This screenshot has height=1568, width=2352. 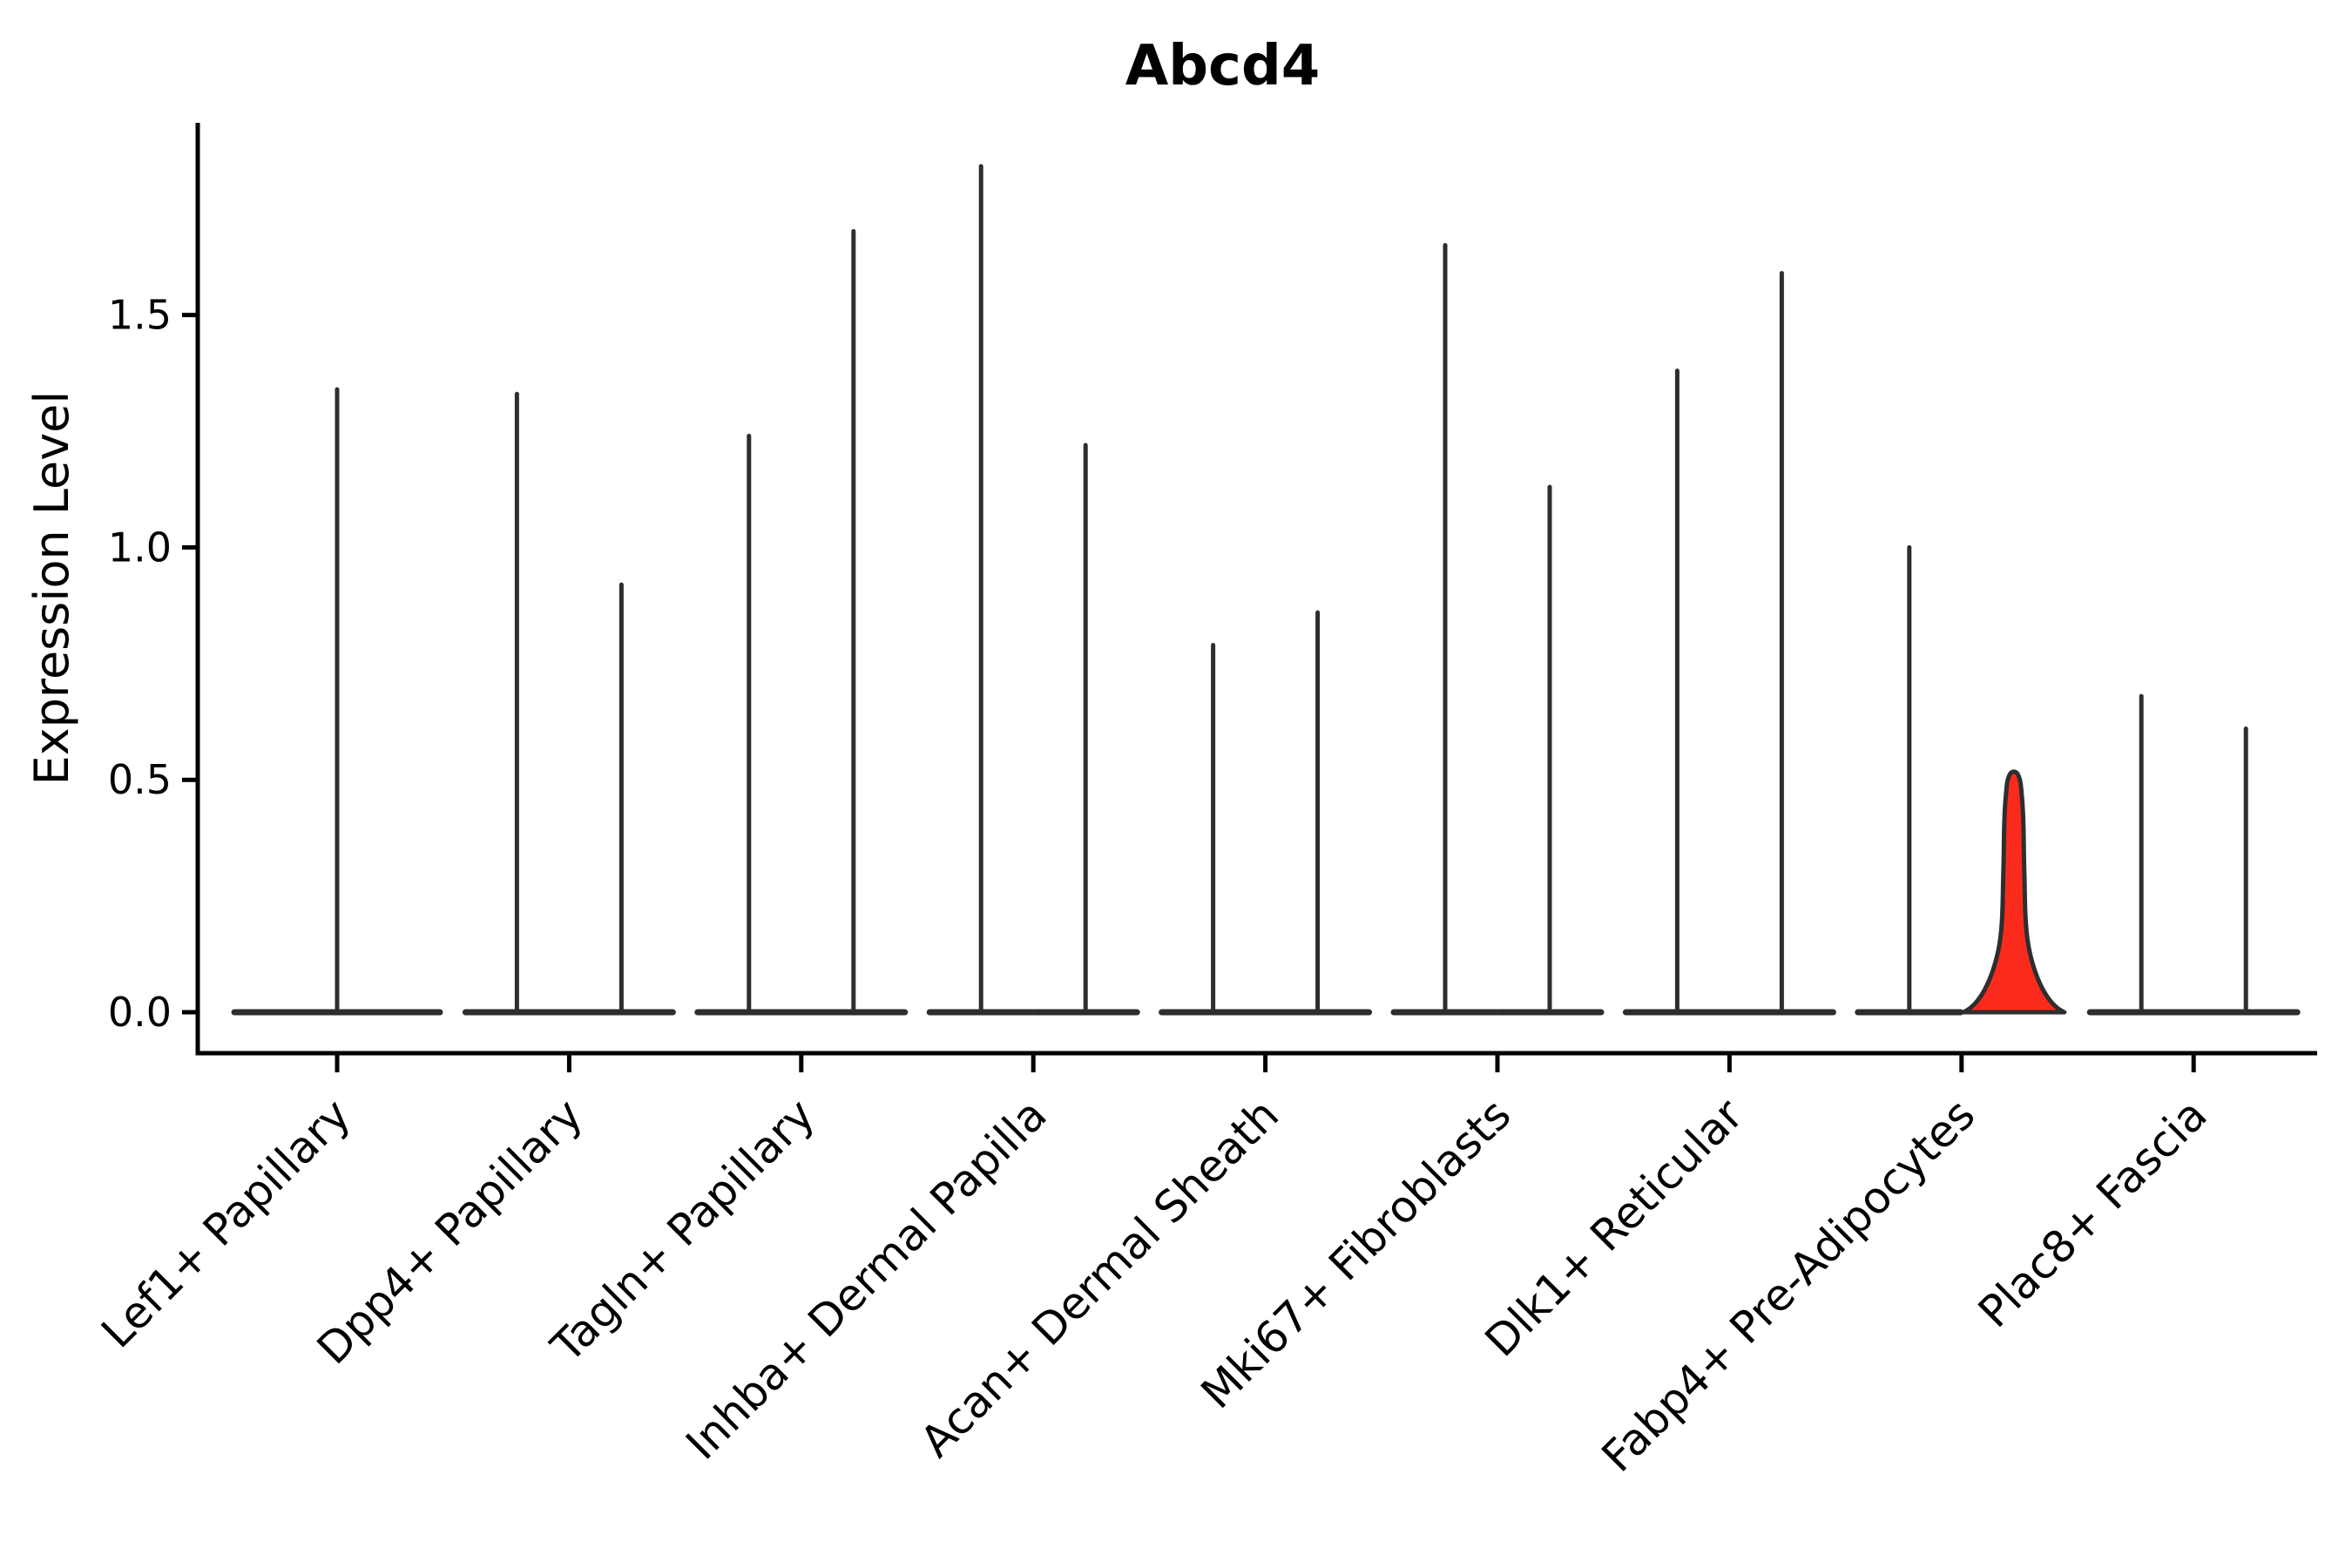 What do you see at coordinates (140, 780) in the screenshot?
I see `y-tick-label: 0.5` at bounding box center [140, 780].